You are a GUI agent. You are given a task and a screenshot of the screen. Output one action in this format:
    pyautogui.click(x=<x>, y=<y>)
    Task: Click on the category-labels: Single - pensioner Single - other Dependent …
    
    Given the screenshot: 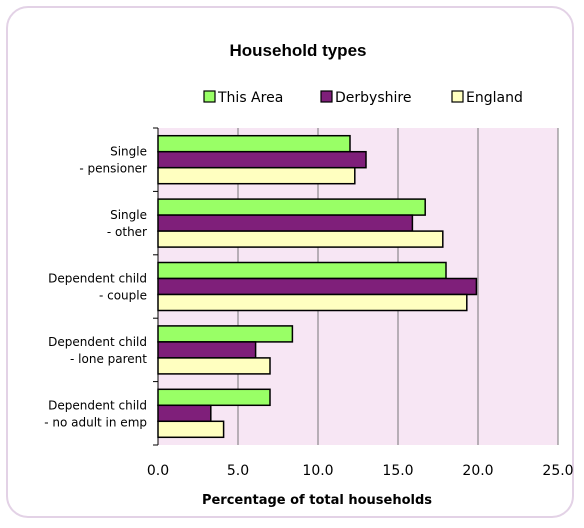 What is the action you would take?
    pyautogui.click(x=95, y=287)
    